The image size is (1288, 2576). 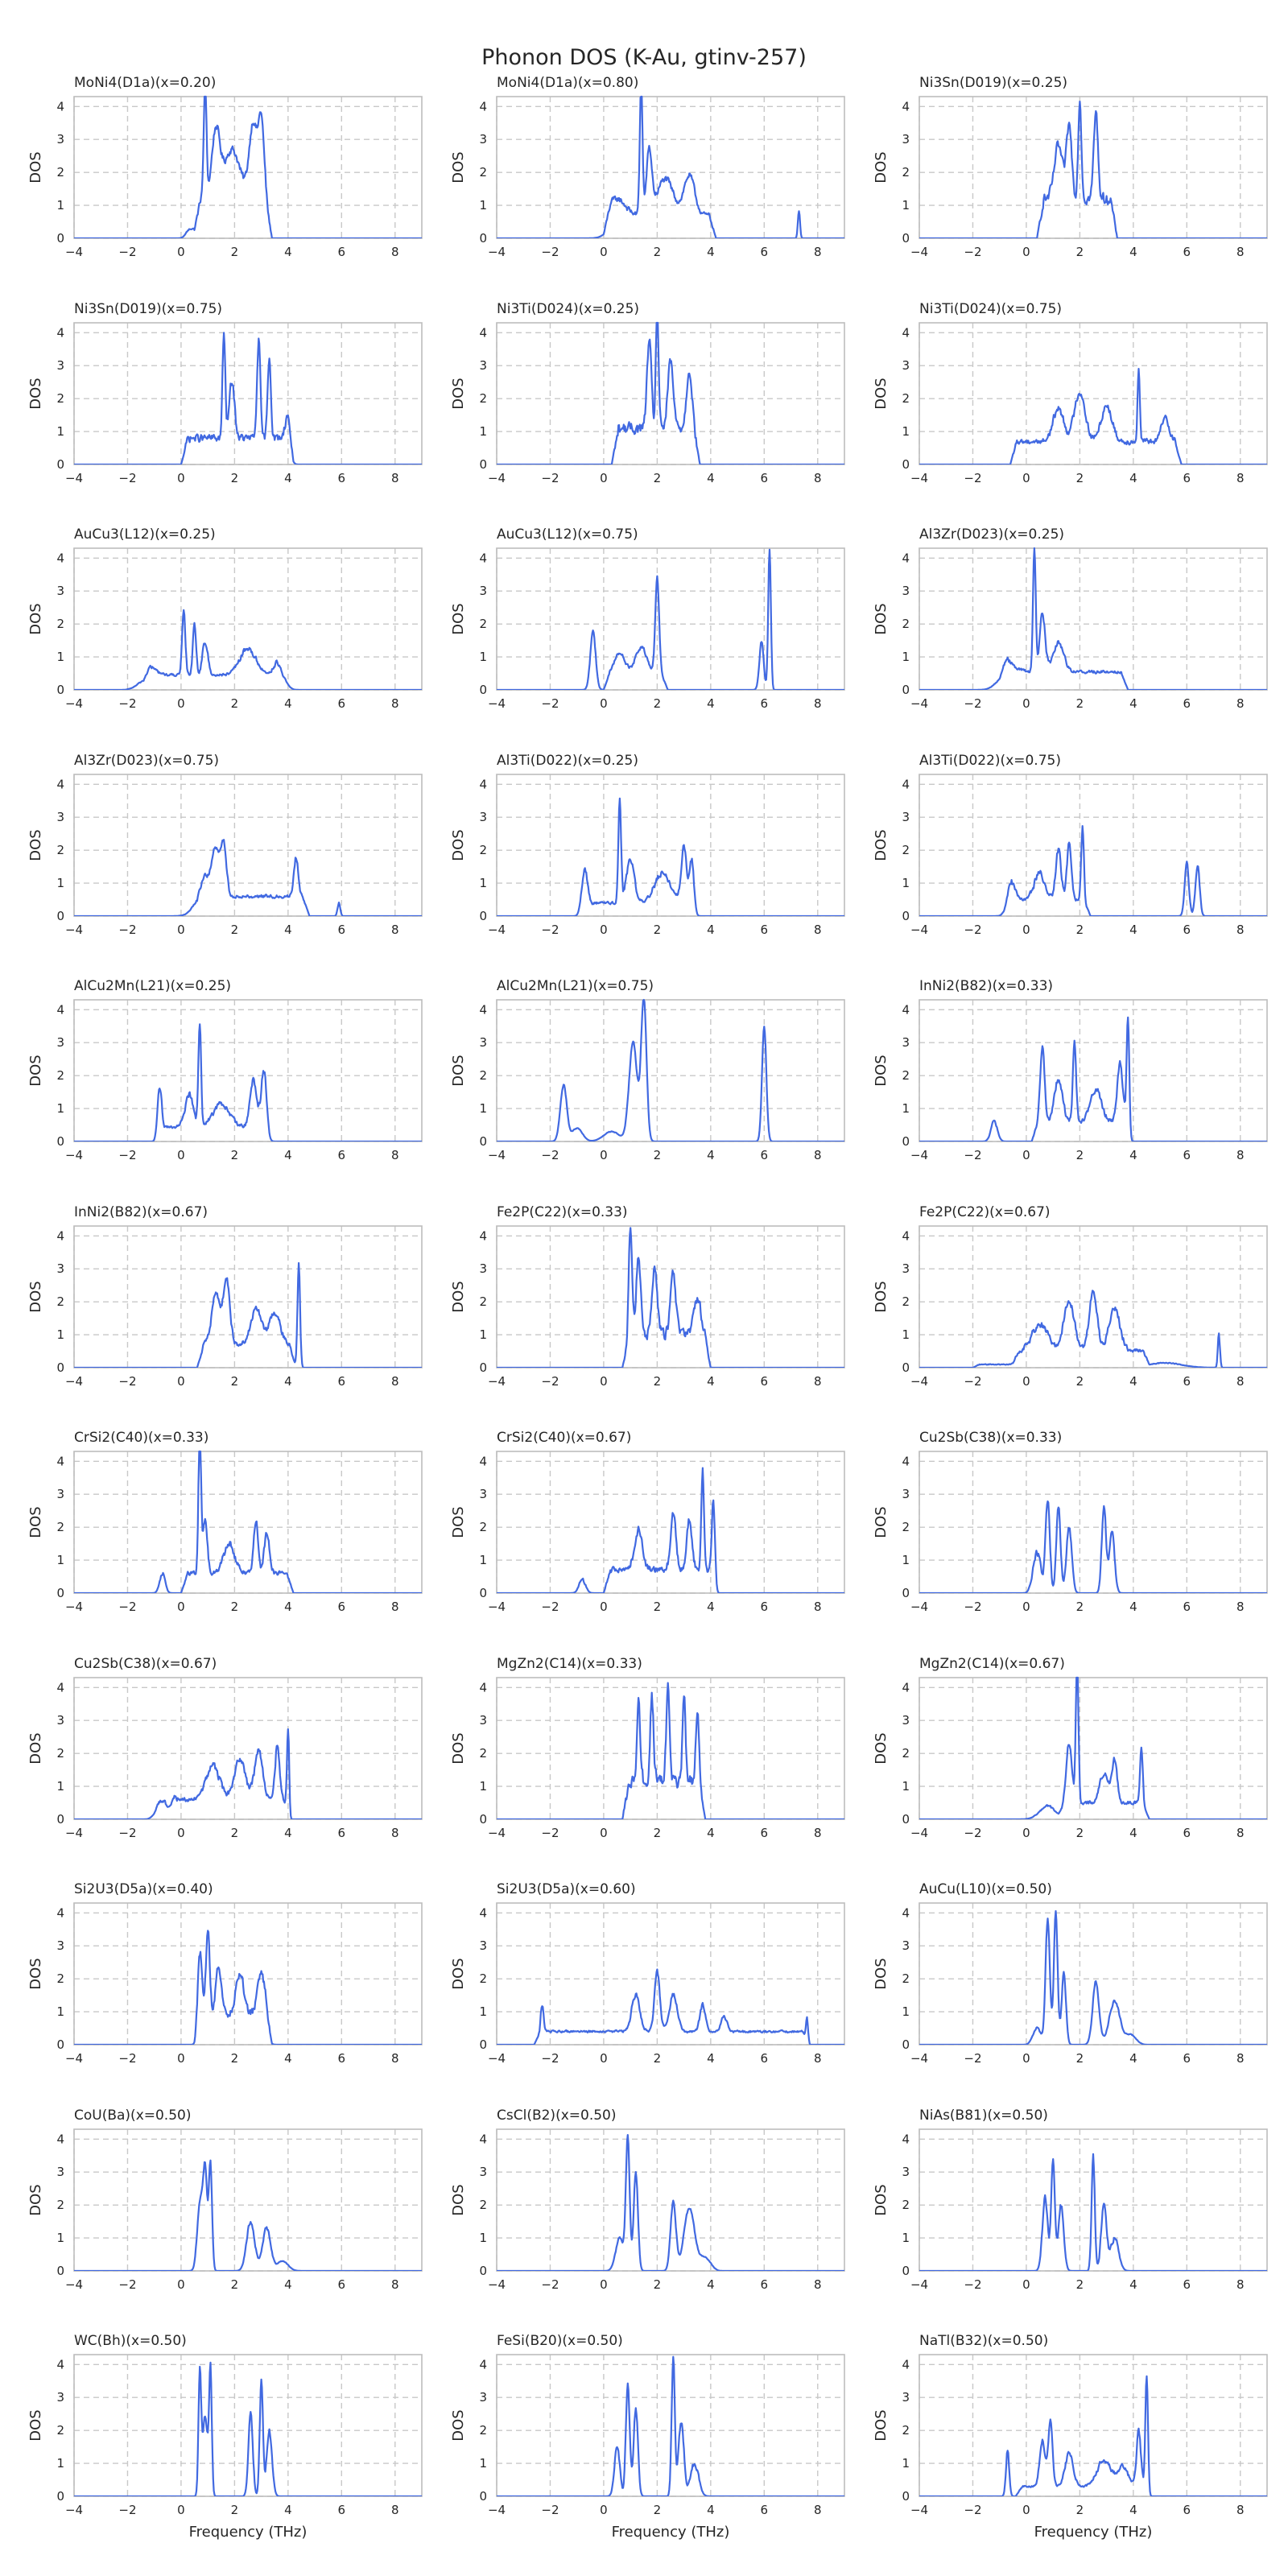 What do you see at coordinates (569, 1664) in the screenshot?
I see `subplot-title: MgZn2(C14)(x=0.33)` at bounding box center [569, 1664].